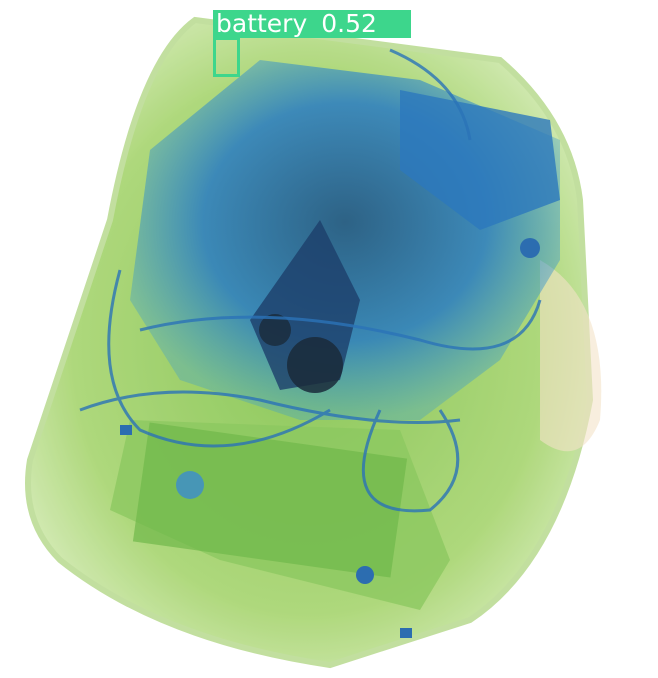 The image size is (658, 678). What do you see at coordinates (261, 23) in the screenshot?
I see `class-name: battery` at bounding box center [261, 23].